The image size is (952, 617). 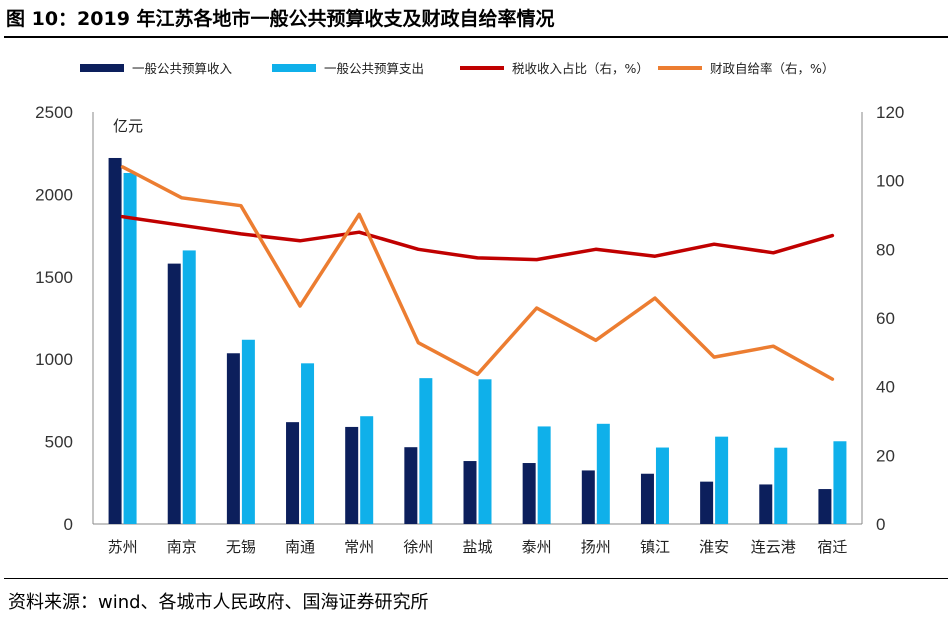 What do you see at coordinates (374, 68) in the screenshot?
I see `legend-label: 一般公共预算支出` at bounding box center [374, 68].